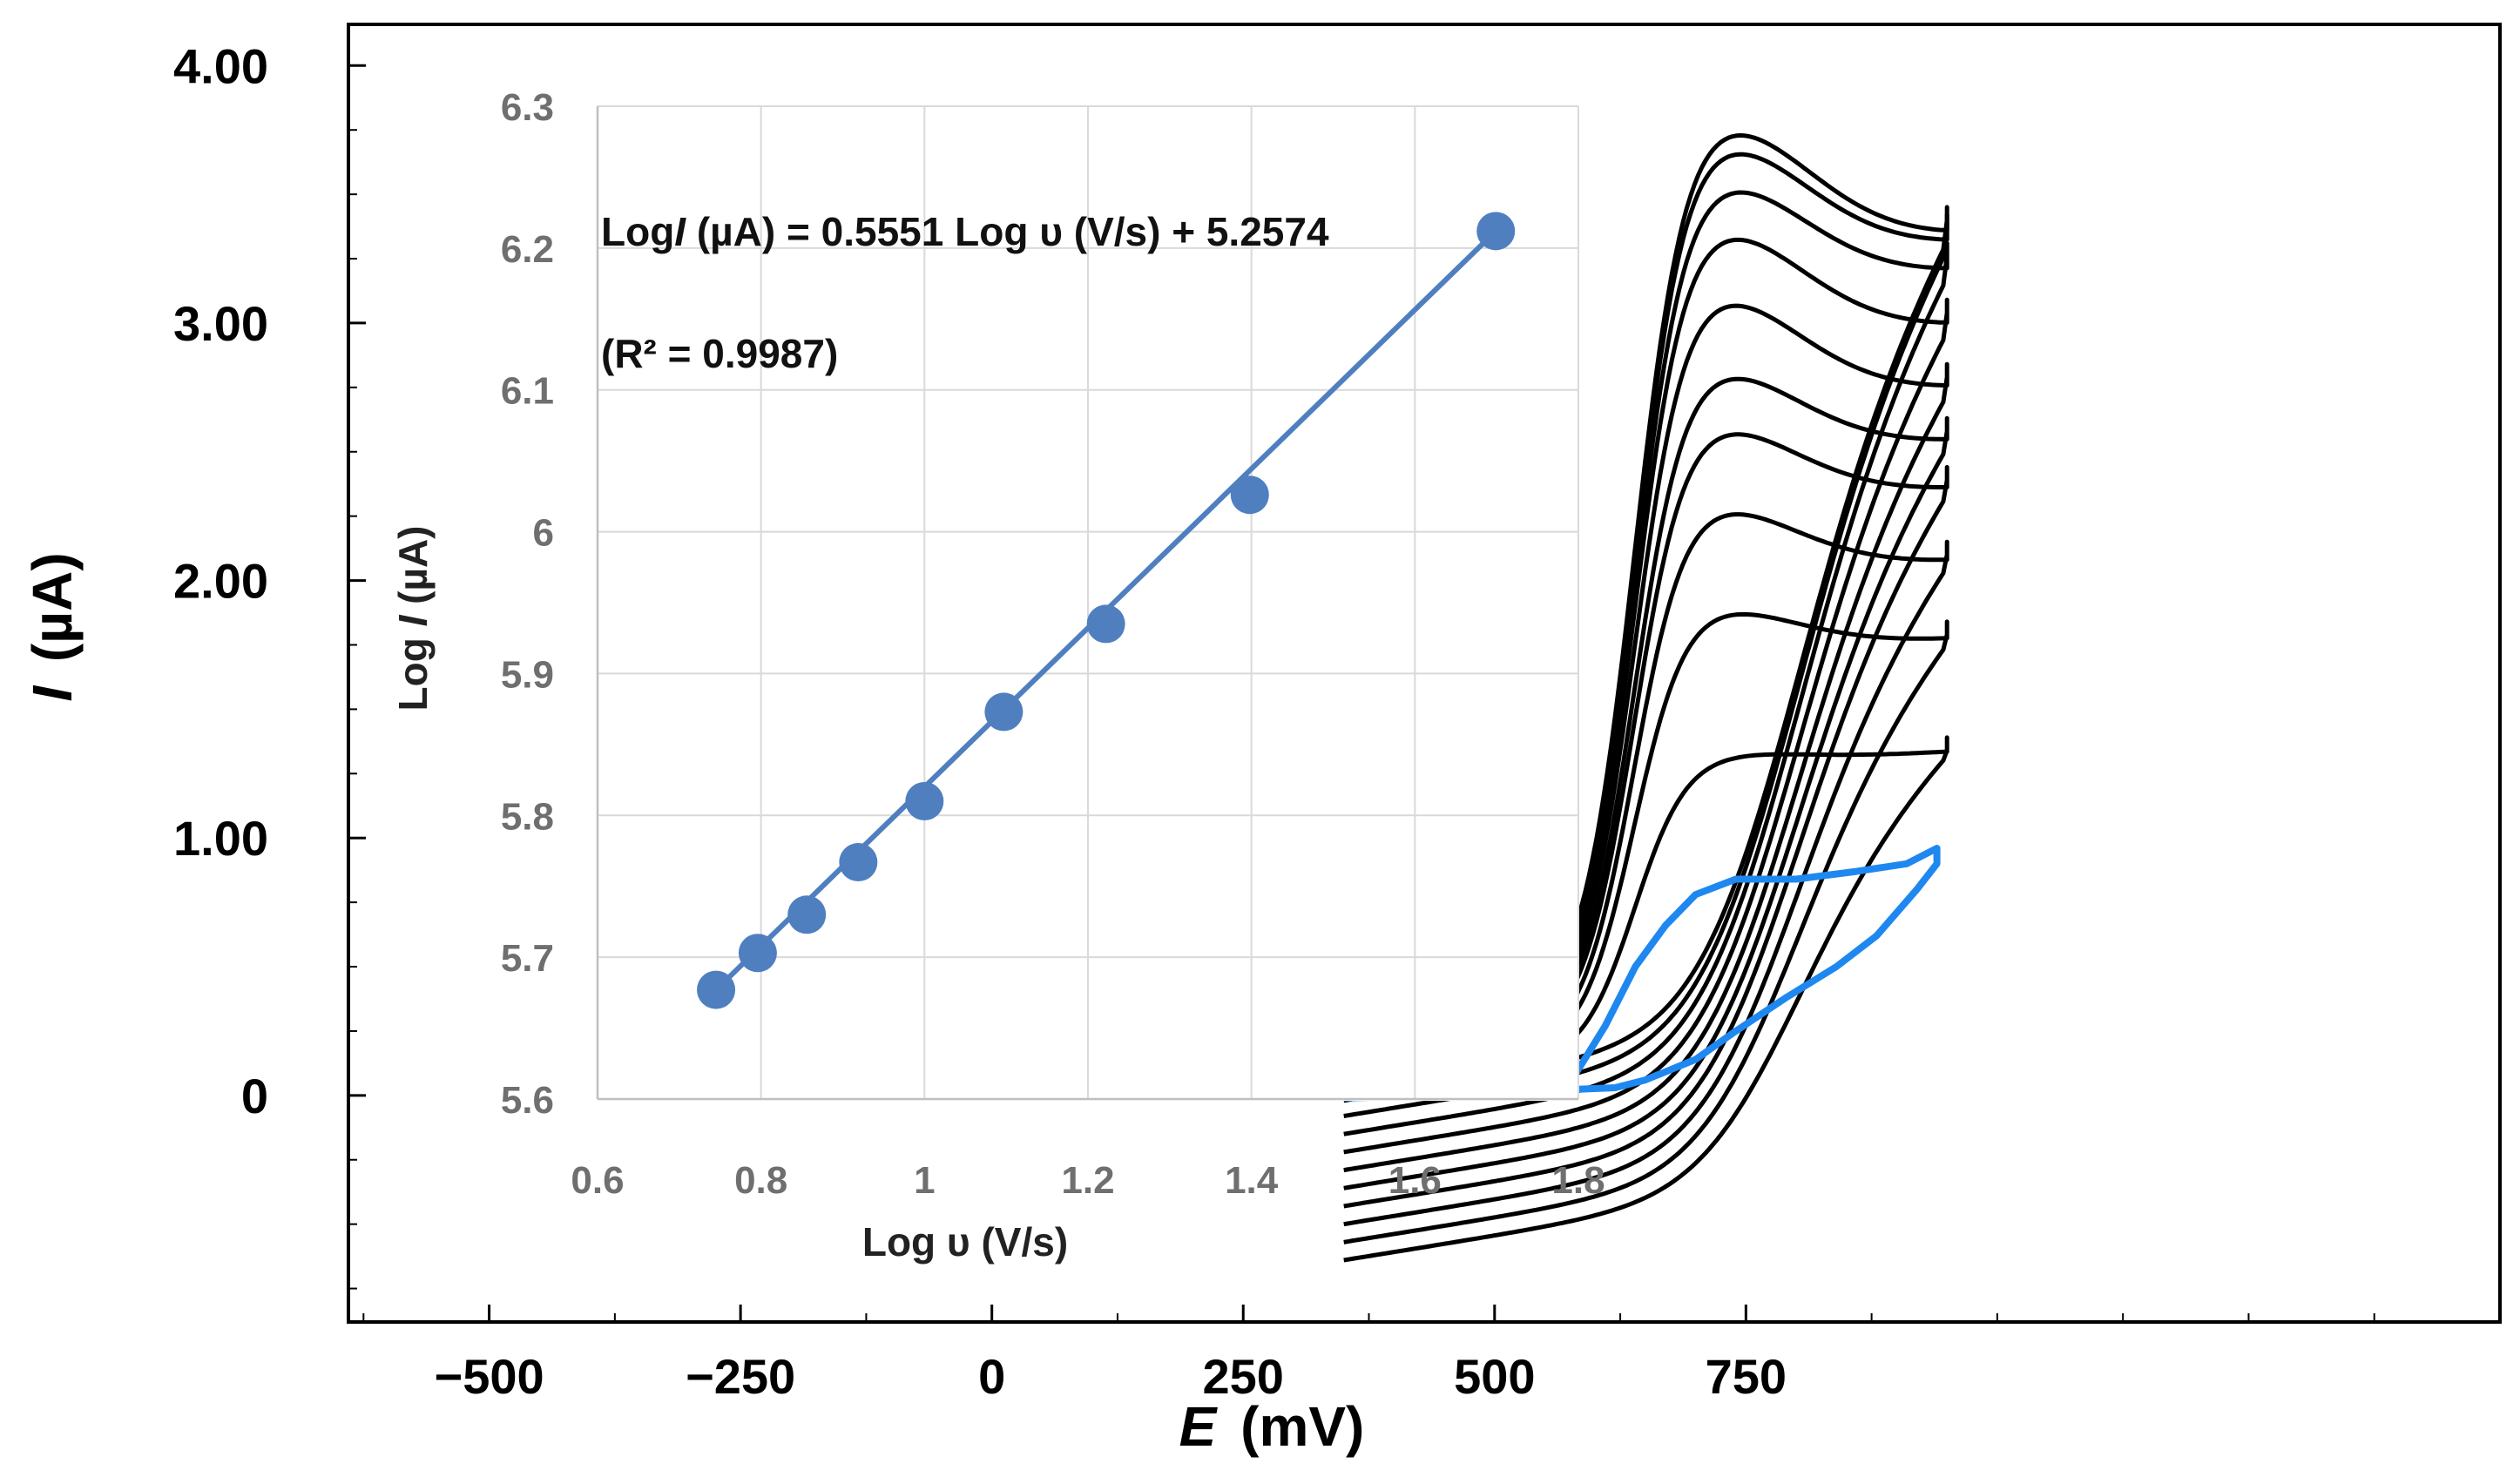 Image resolution: width=2520 pixels, height=1477 pixels. I want to click on main-y-tick-label: 3.00, so click(220, 323).